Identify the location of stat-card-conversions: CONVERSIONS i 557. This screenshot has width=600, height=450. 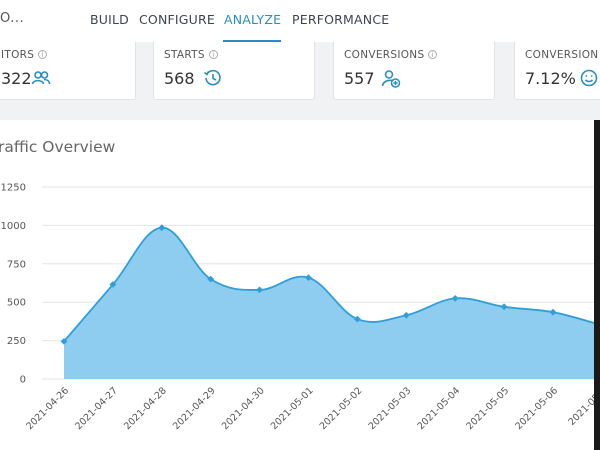
(414, 71).